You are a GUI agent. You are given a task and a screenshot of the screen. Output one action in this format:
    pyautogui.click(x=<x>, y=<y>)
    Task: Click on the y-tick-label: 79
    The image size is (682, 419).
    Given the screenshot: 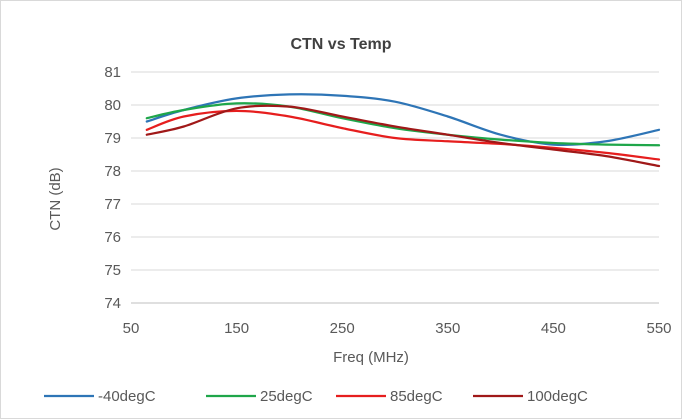 What is the action you would take?
    pyautogui.click(x=112, y=138)
    